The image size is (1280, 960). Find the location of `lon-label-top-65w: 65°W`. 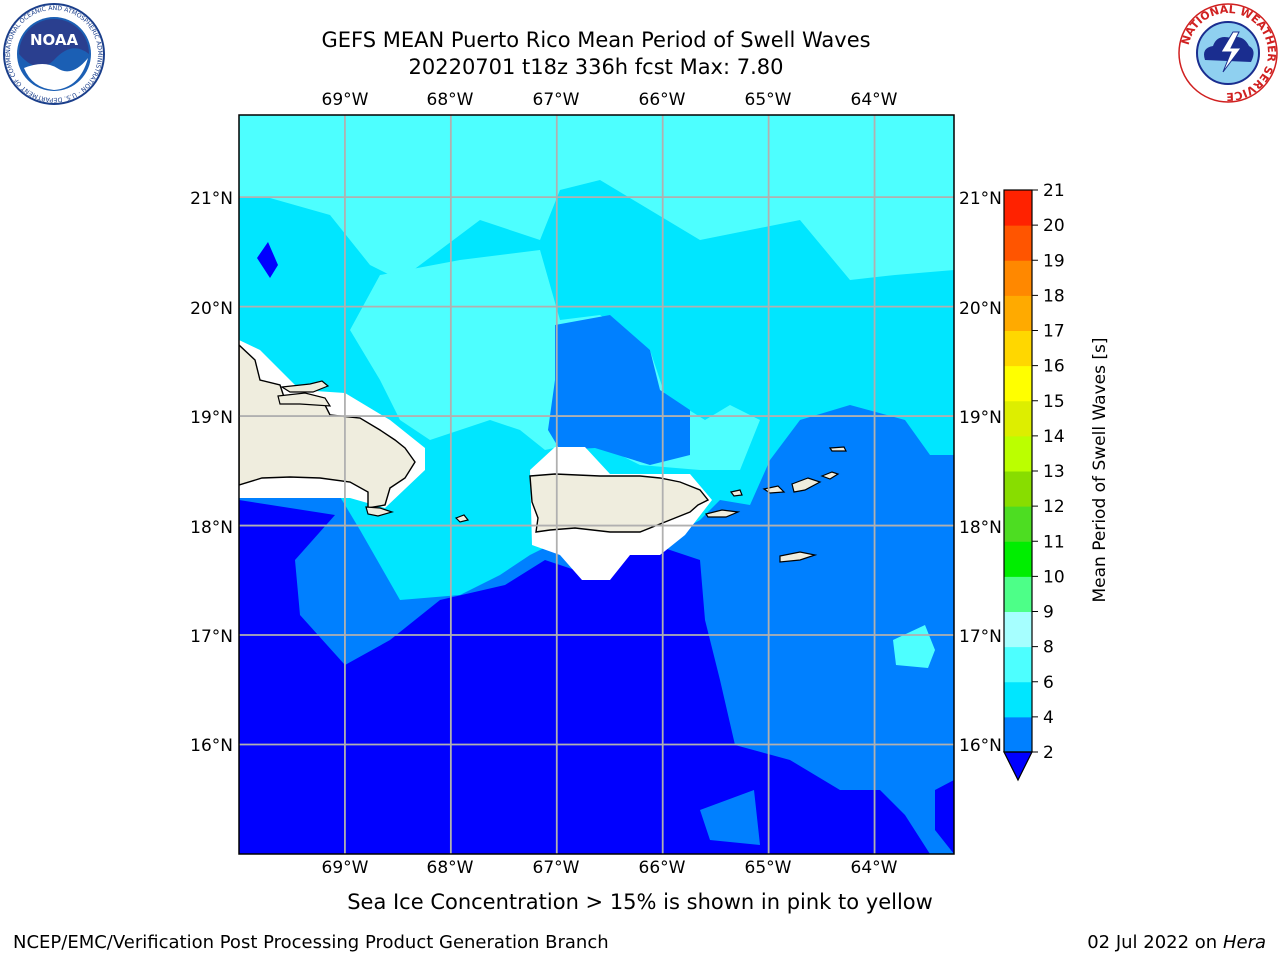

lon-label-top-65w: 65°W is located at coordinates (768, 100).